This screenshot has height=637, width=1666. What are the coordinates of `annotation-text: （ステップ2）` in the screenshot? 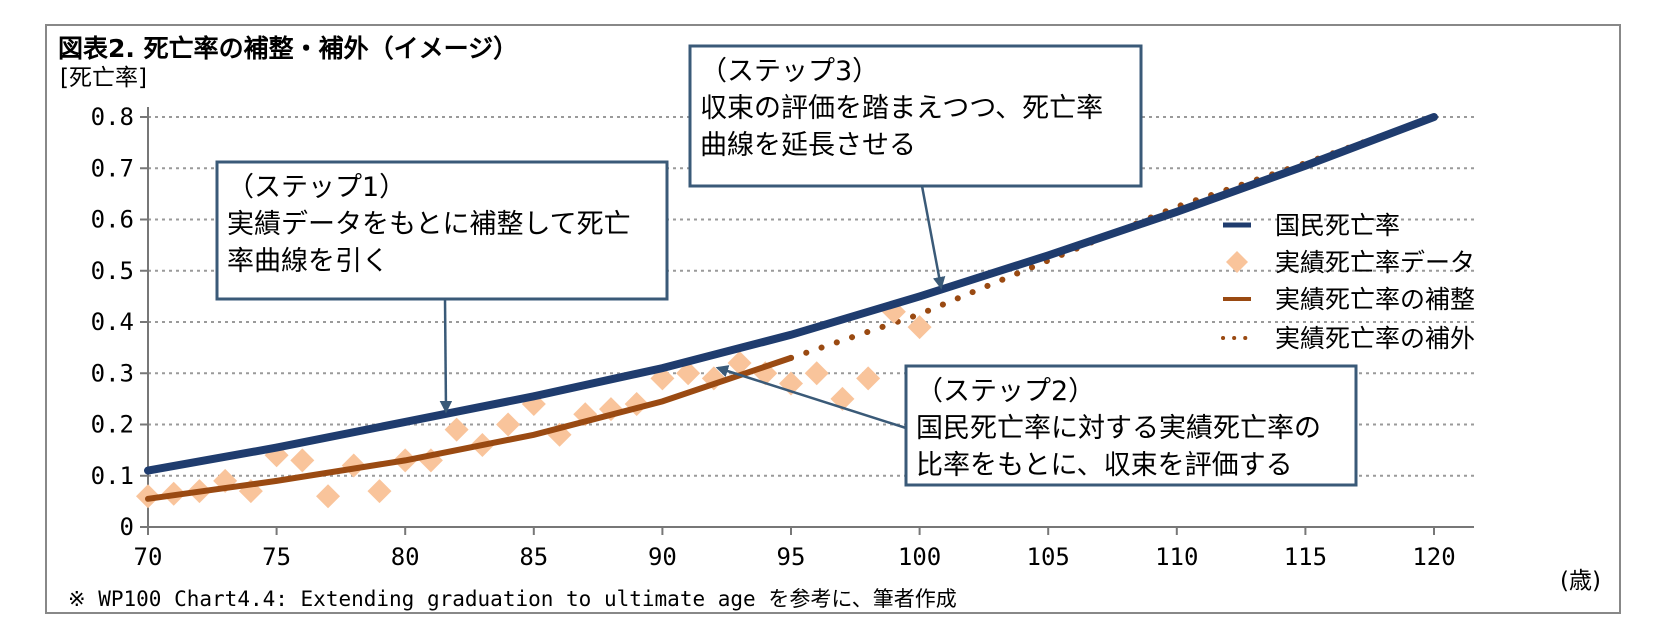 It's located at (1005, 391).